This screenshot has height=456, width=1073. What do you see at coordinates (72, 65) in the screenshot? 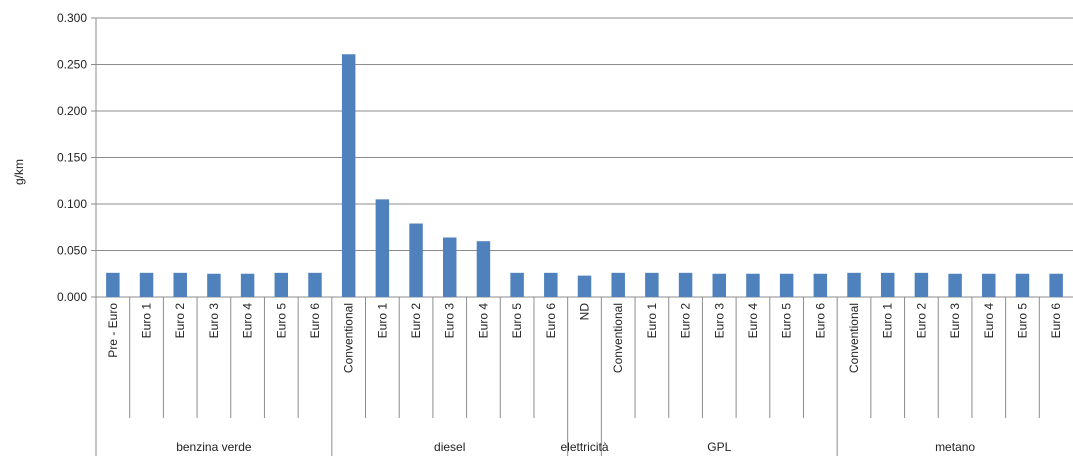
I see `y-tick-label: 0.250` at bounding box center [72, 65].